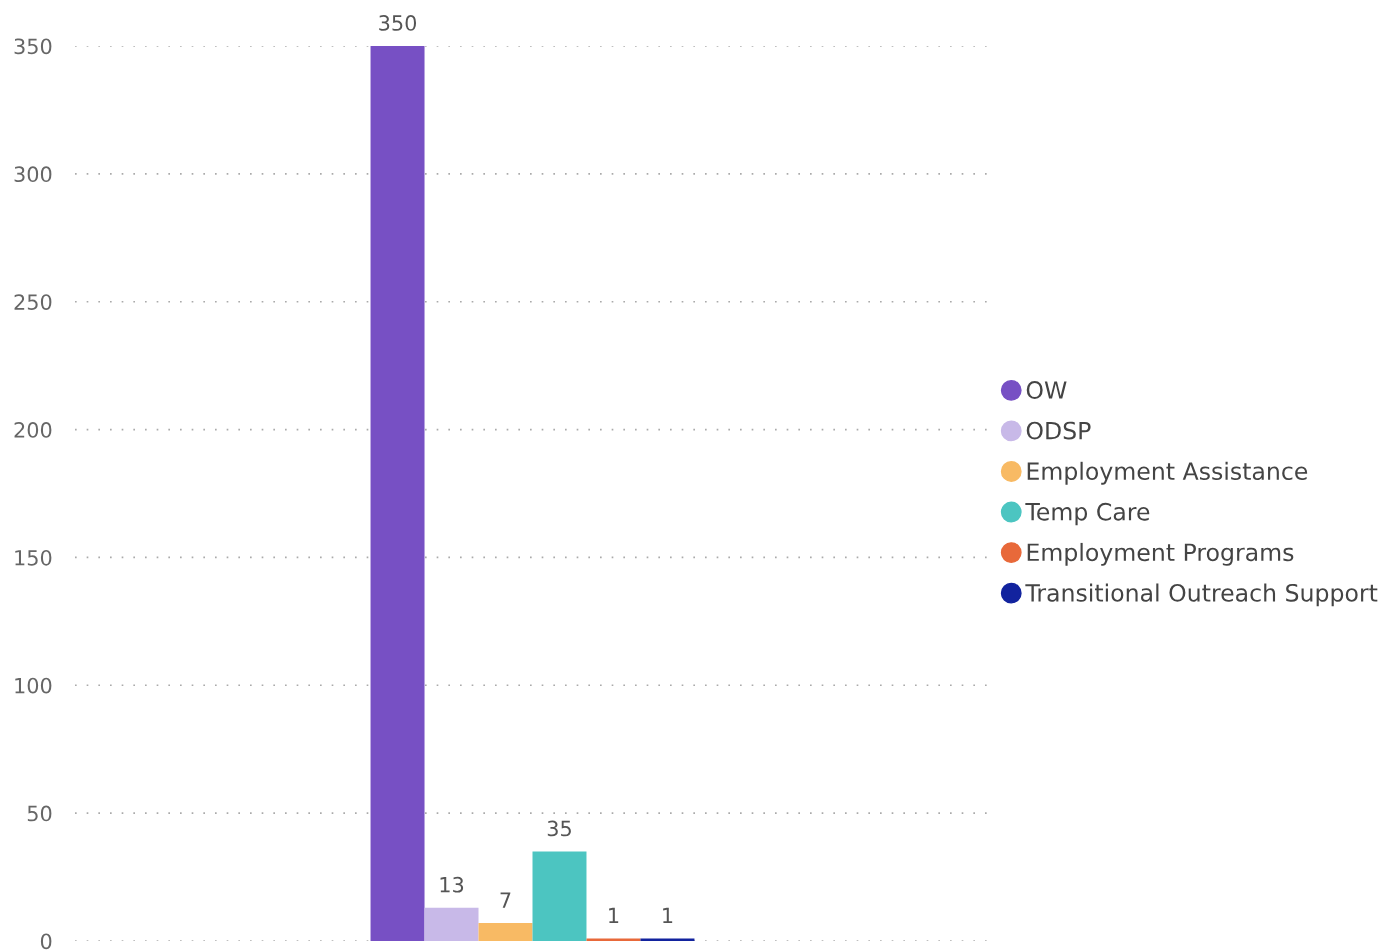  What do you see at coordinates (33, 557) in the screenshot?
I see `y-tick-label: 150` at bounding box center [33, 557].